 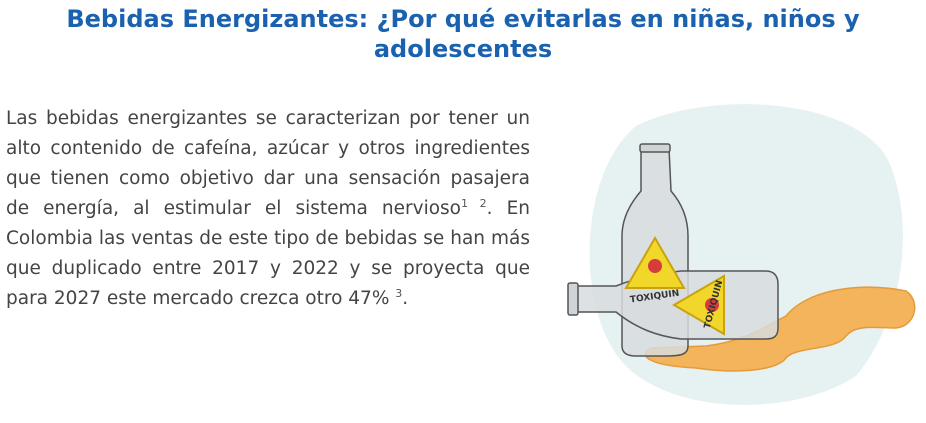 What do you see at coordinates (698, 305) in the screenshot?
I see `warning-label: TOXIQUIN` at bounding box center [698, 305].